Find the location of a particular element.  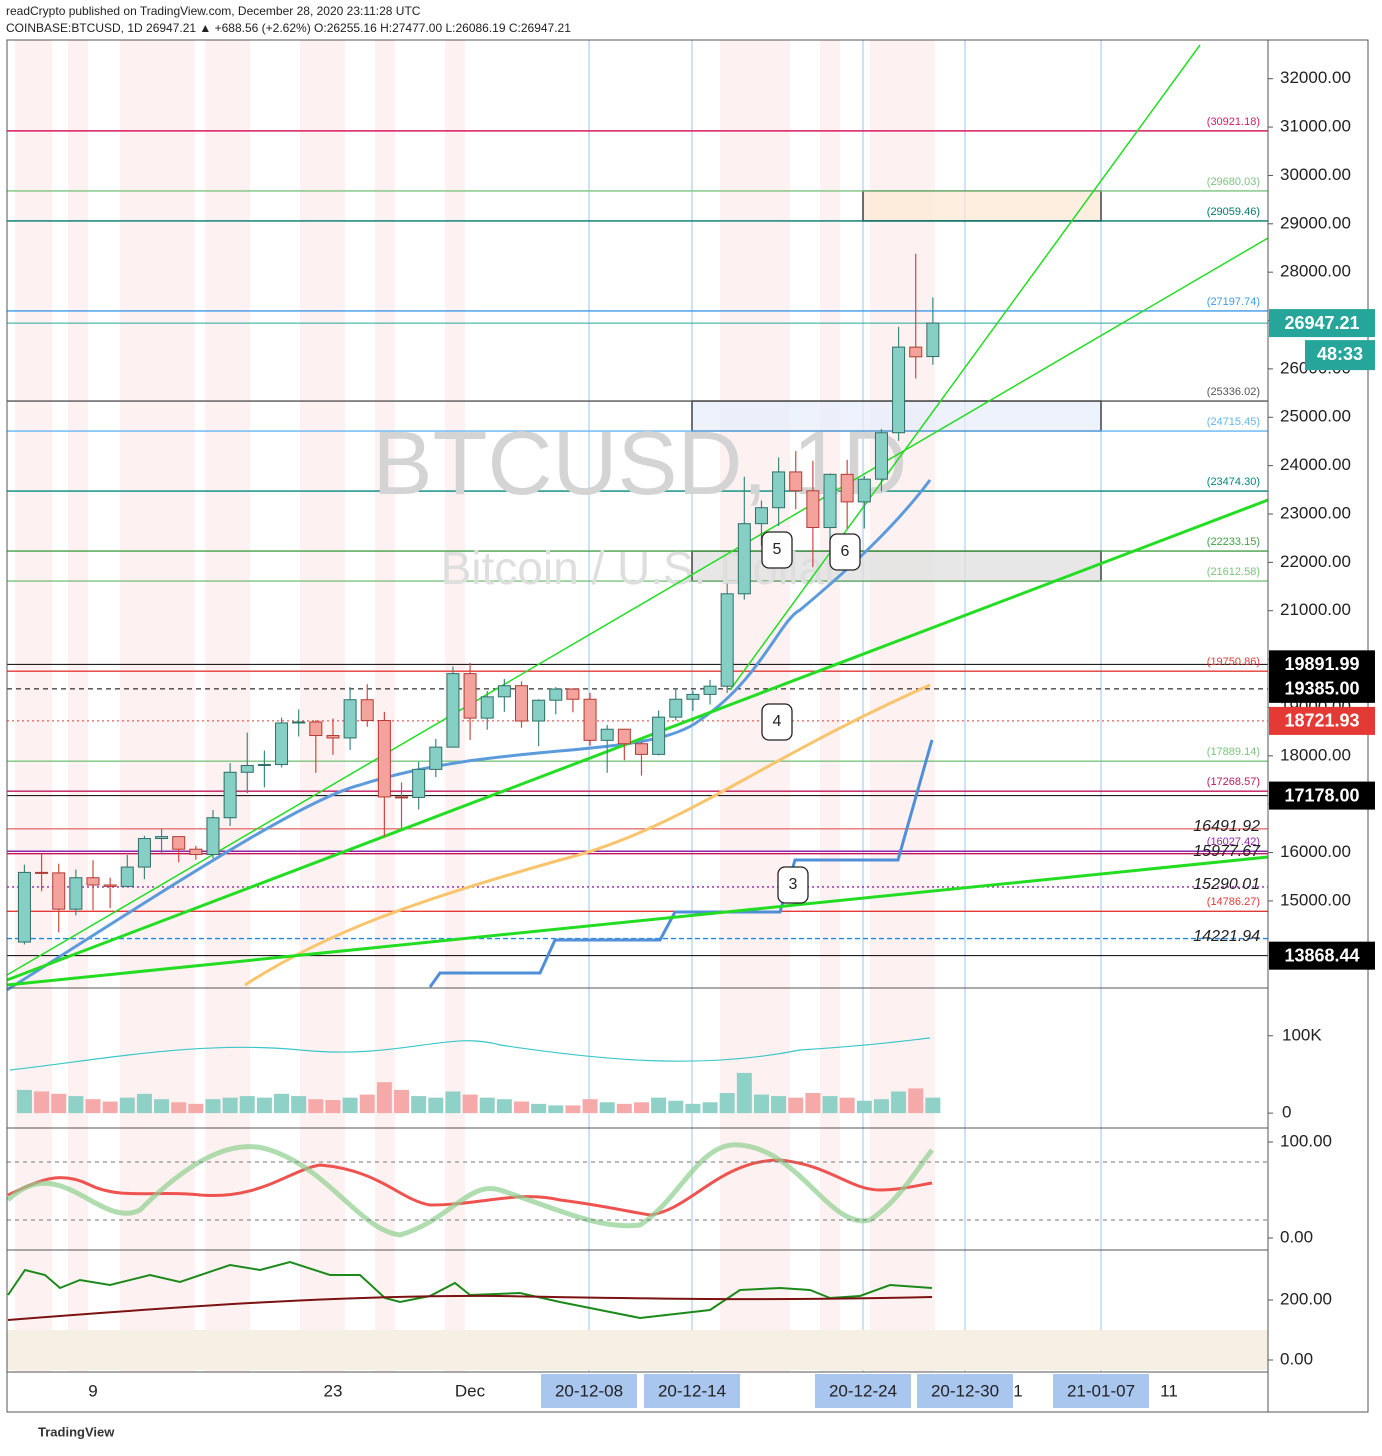

y-tick-label: 16000.00 is located at coordinates (1315, 851).